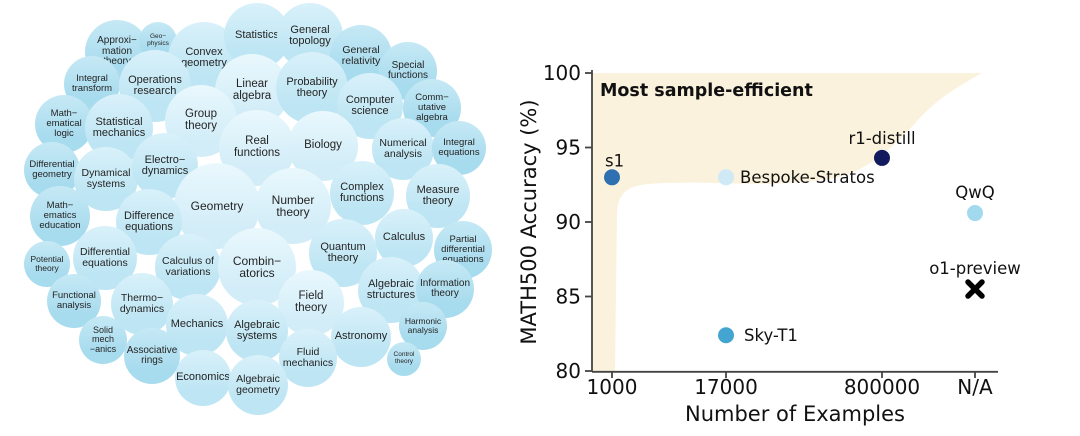  I want to click on point-o1-preview, so click(975, 289).